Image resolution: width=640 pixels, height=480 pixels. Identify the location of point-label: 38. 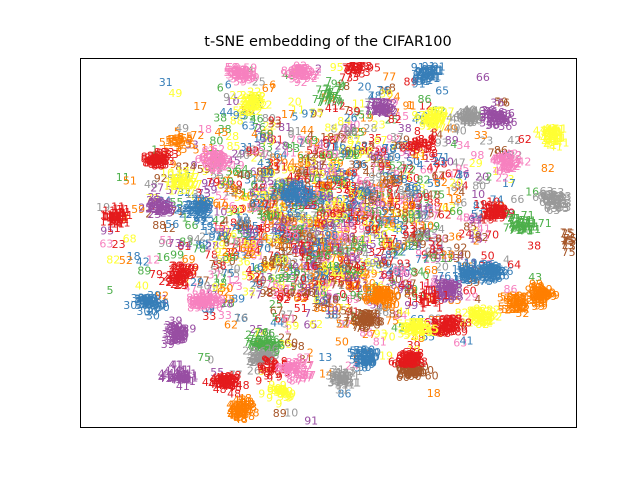
(333, 161).